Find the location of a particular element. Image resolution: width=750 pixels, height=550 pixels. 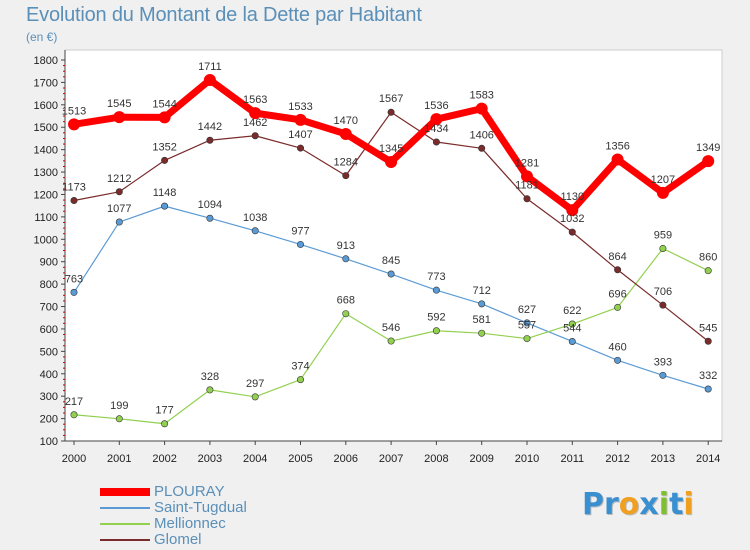

data-label: 460 is located at coordinates (617, 347).